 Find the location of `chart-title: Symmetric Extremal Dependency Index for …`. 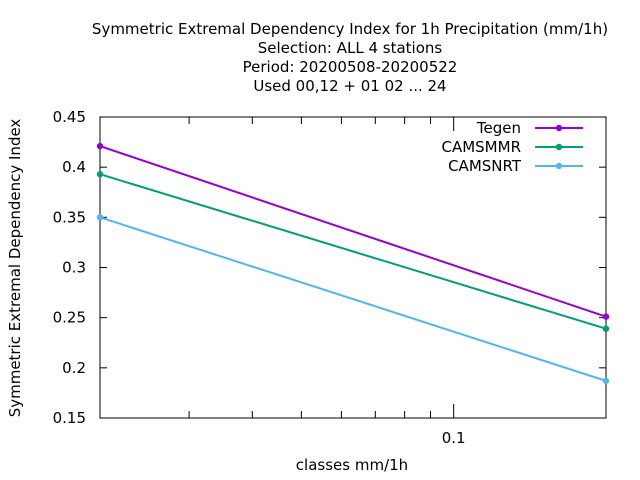

chart-title: Symmetric Extremal Dependency Index for … is located at coordinates (350, 57).